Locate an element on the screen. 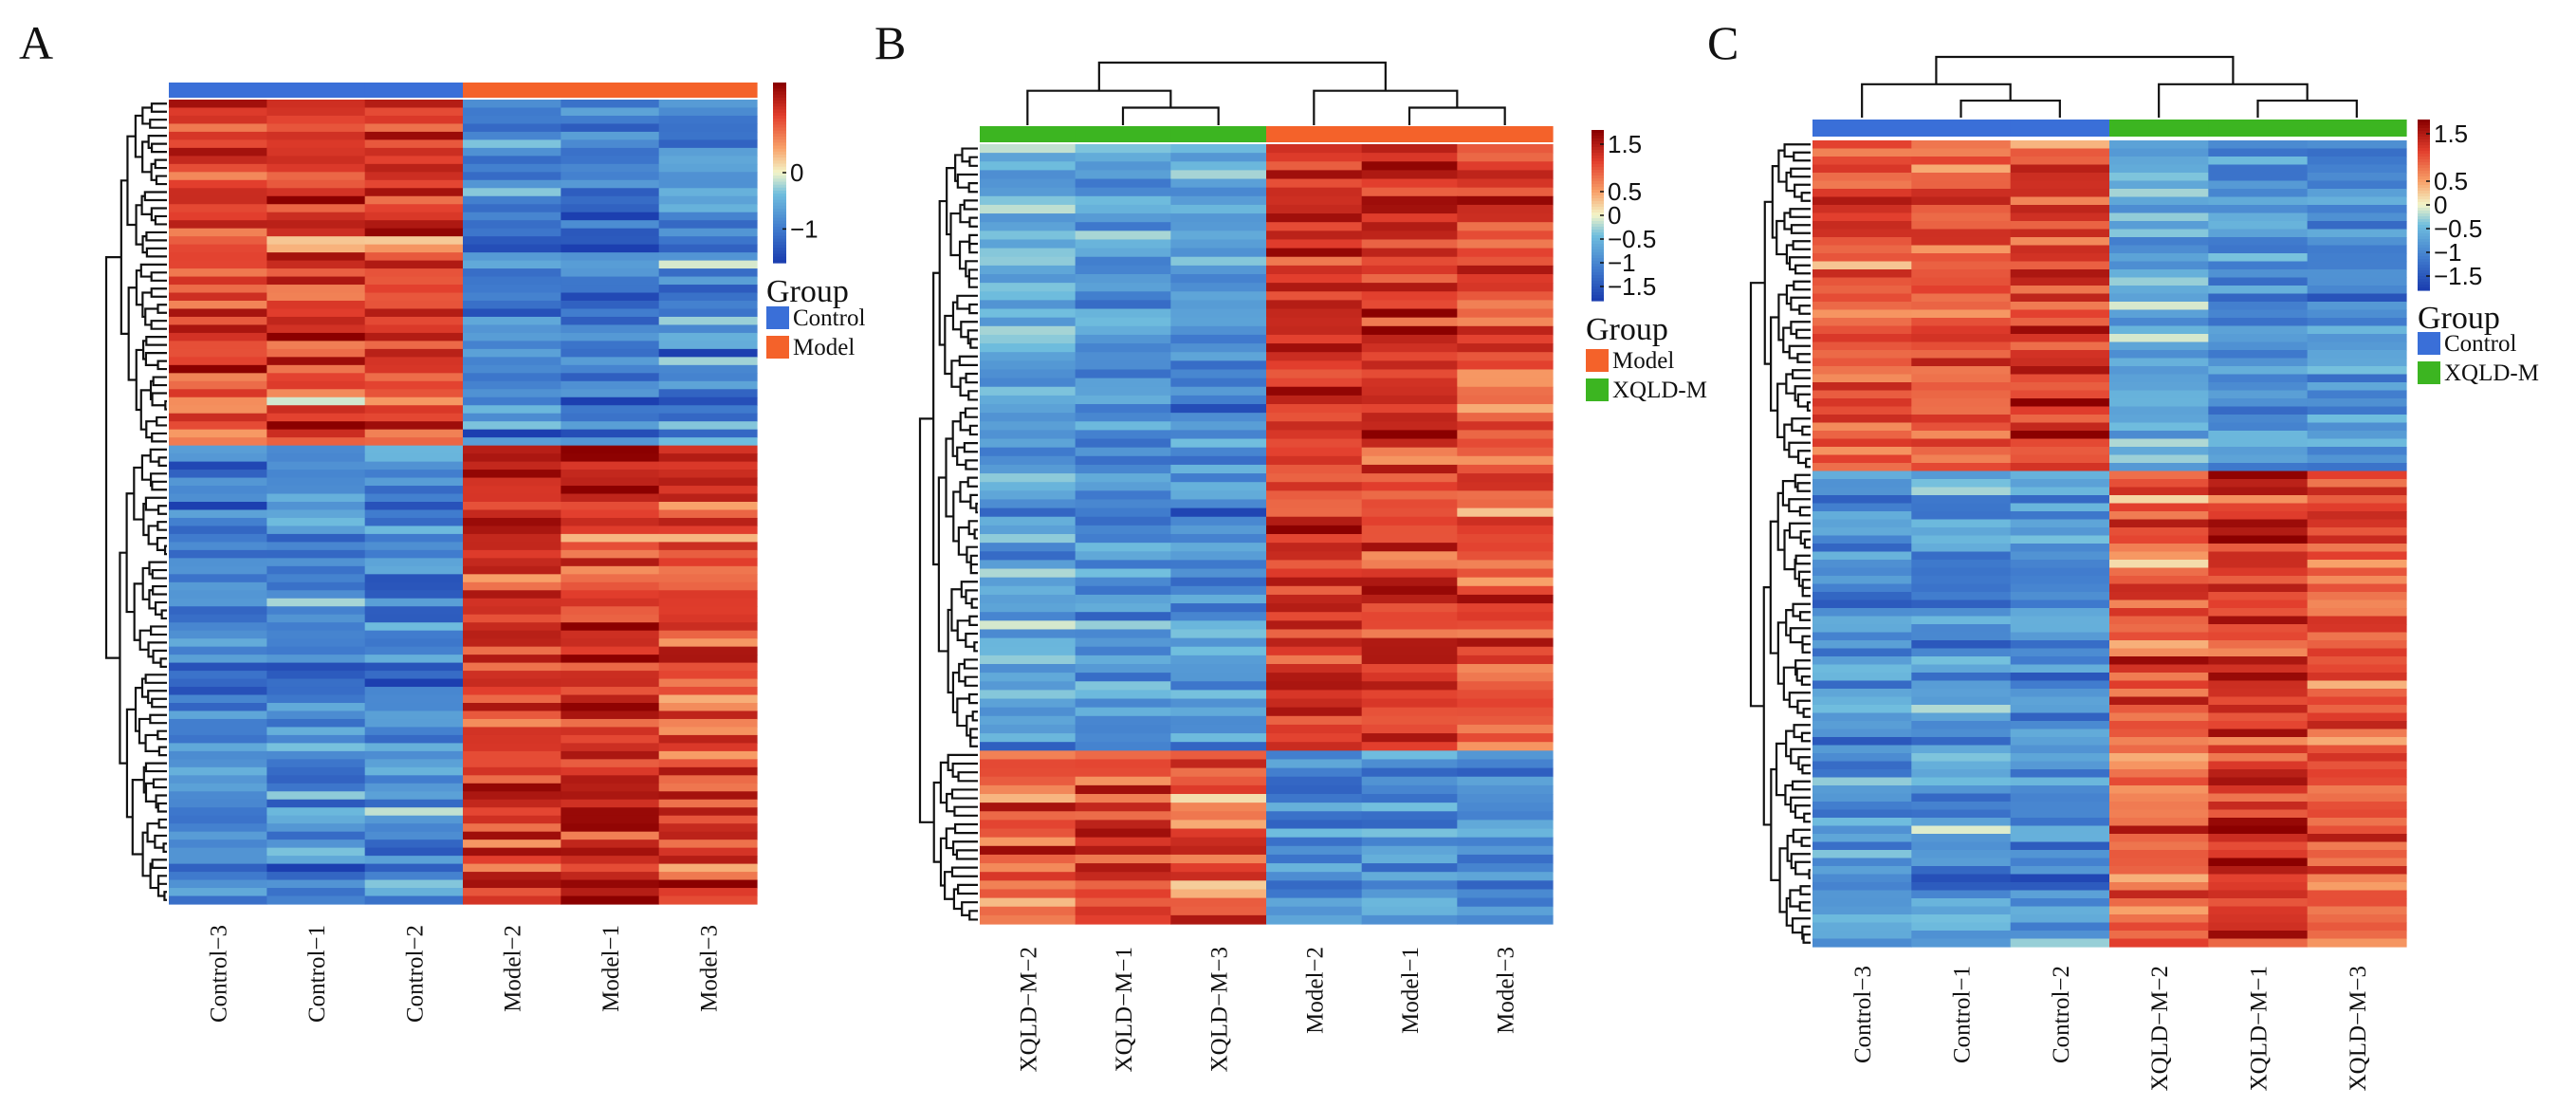 This screenshot has width=2576, height=1107. color-scale-tick-label: 1.5 is located at coordinates (1625, 144).